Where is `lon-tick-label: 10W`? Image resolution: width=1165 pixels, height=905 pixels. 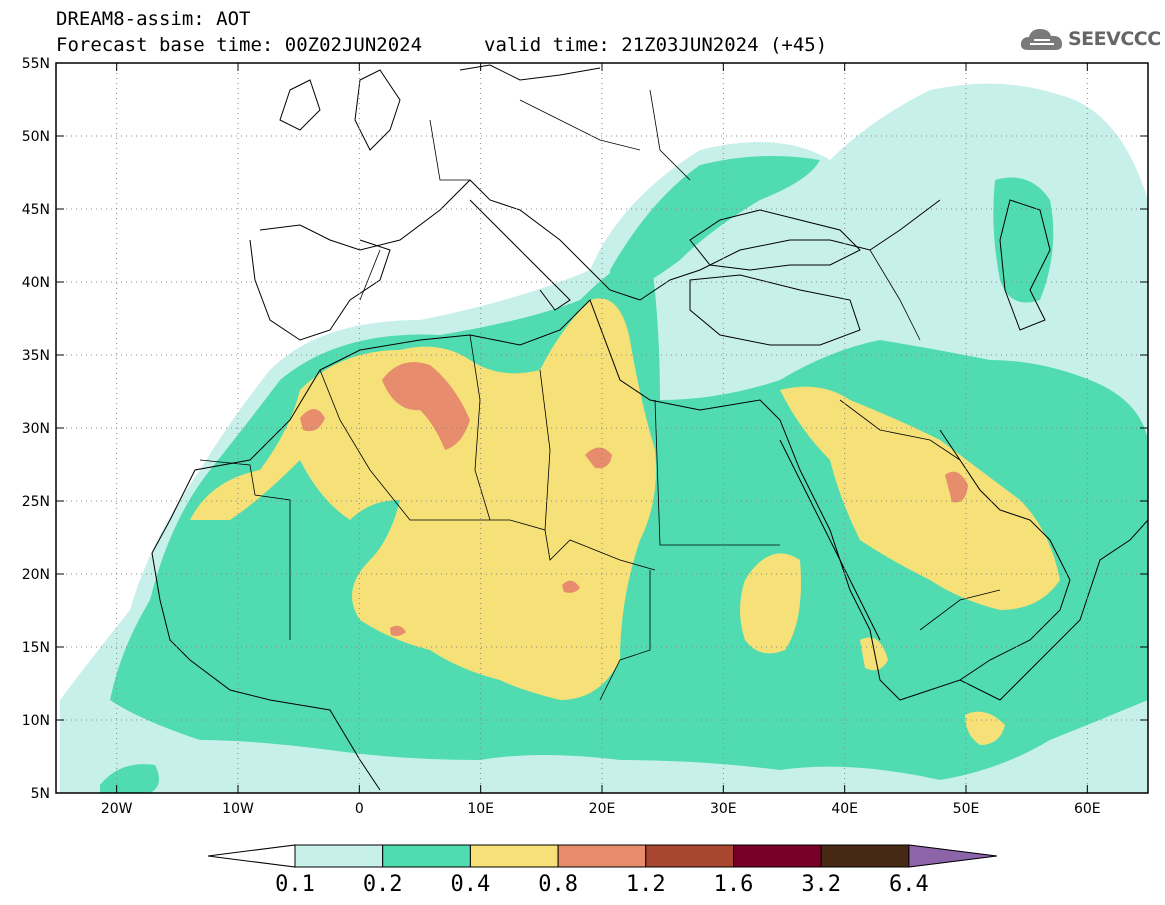 lon-tick-label: 10W is located at coordinates (238, 809).